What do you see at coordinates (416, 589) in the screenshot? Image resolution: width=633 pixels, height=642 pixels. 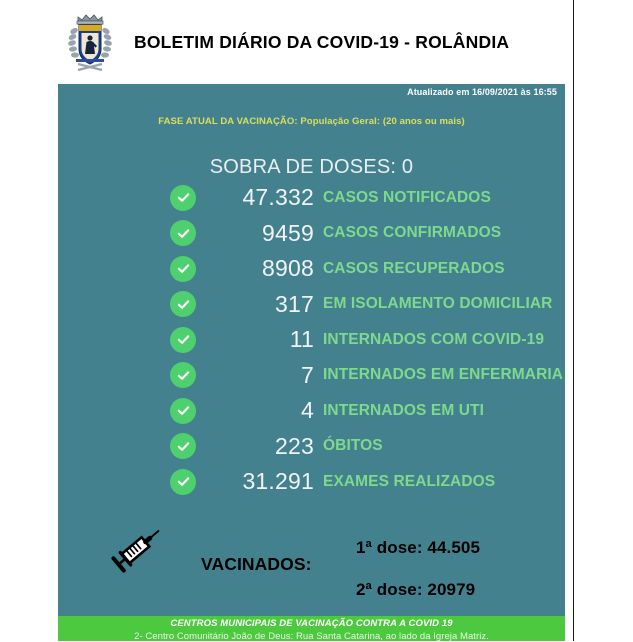 I see `dose-2-text: 2ª dose: 20979` at bounding box center [416, 589].